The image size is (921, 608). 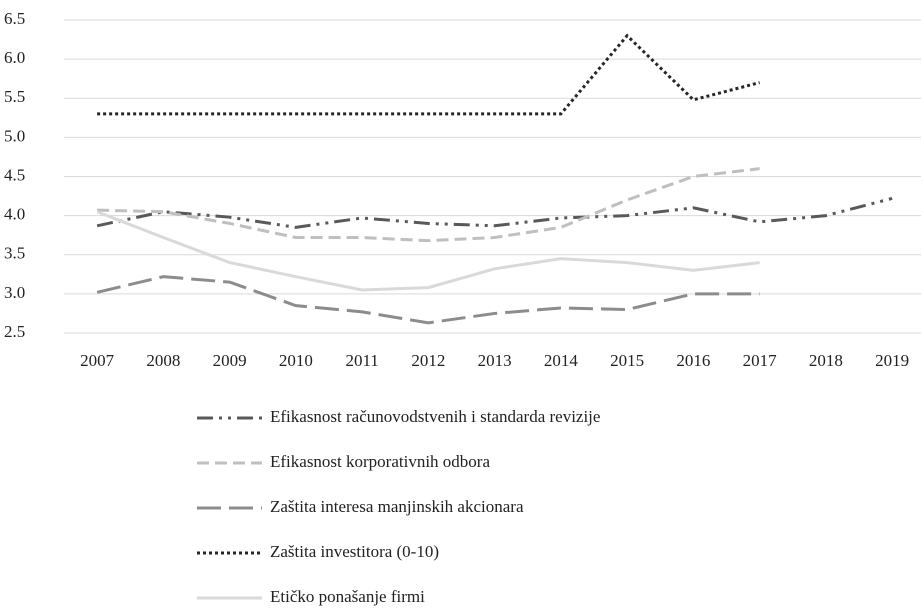 I want to click on y-tick-label: 6.0, so click(x=14, y=57).